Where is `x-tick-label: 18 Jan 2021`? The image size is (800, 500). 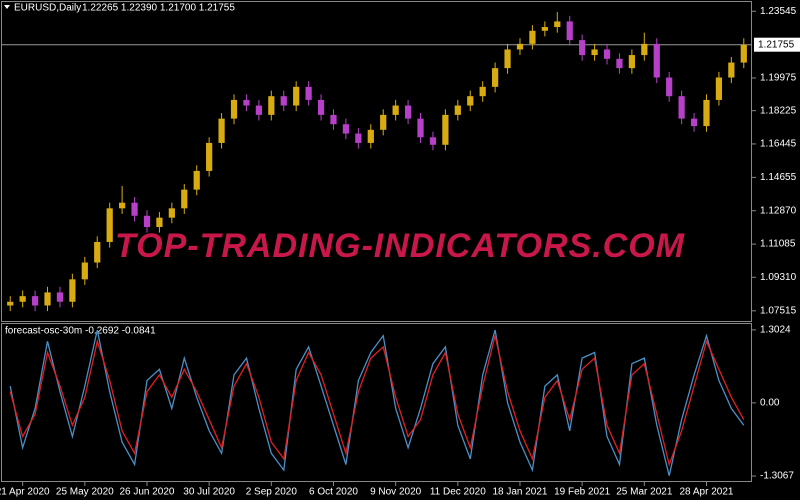 x-tick-label: 18 Jan 2021 is located at coordinates (519, 492).